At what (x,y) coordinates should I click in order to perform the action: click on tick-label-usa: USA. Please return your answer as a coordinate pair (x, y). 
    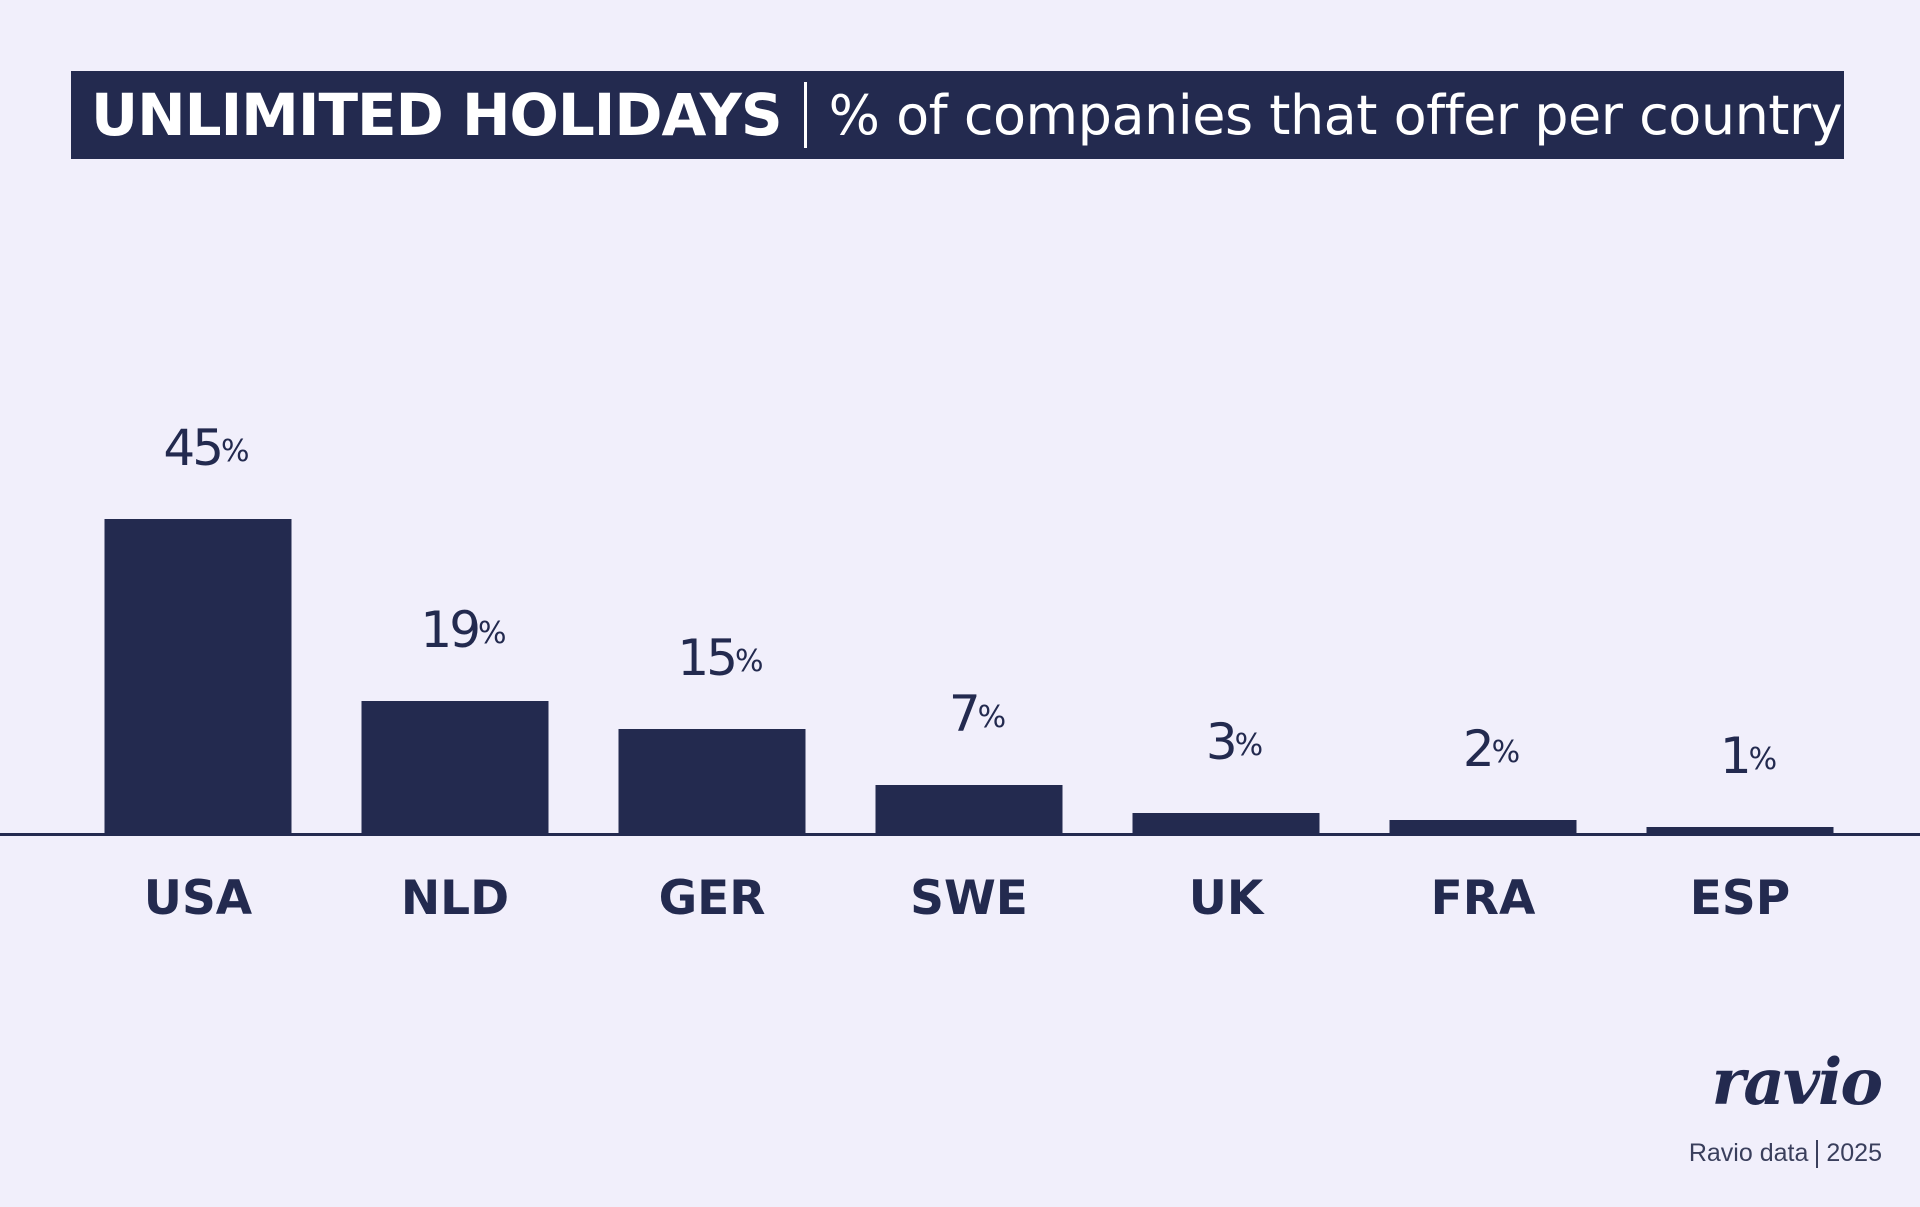
    Looking at the image, I should click on (198, 898).